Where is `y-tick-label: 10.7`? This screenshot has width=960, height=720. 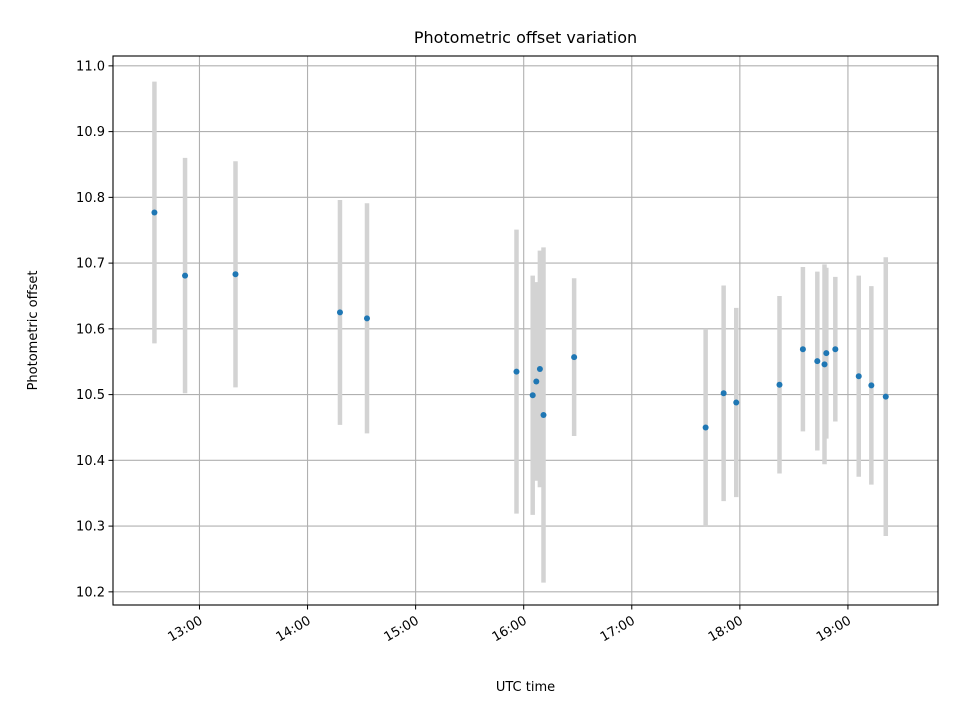
y-tick-label: 10.7 is located at coordinates (90, 264).